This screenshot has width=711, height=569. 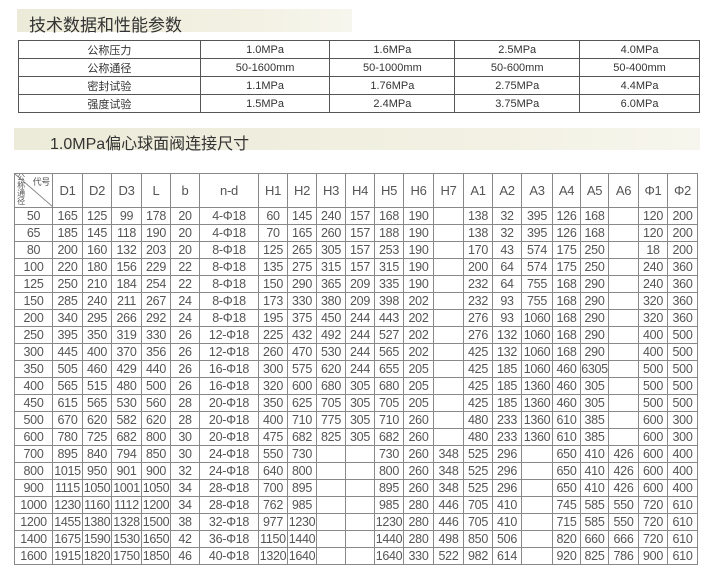 What do you see at coordinates (21, 189) in the screenshot?
I see `corner-label-diameter: 公称通径` at bounding box center [21, 189].